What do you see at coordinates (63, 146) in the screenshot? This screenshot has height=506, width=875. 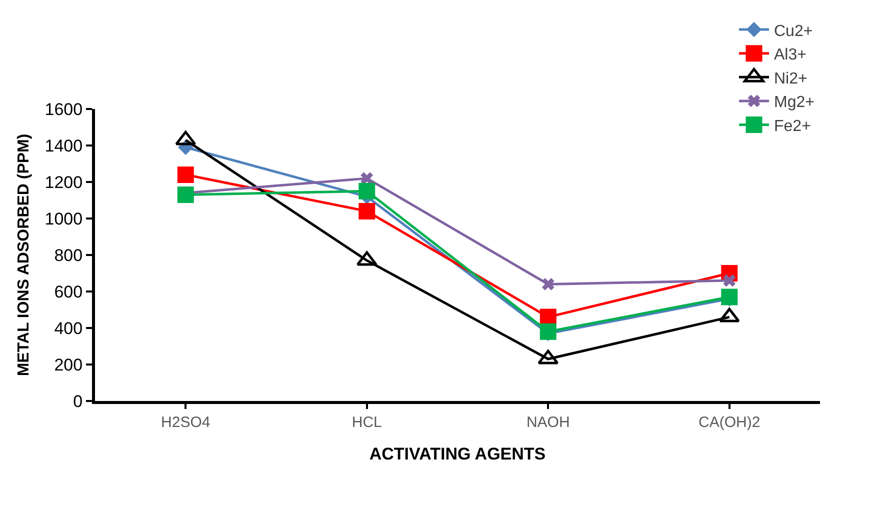 I see `y-tick-label: 1400` at bounding box center [63, 146].